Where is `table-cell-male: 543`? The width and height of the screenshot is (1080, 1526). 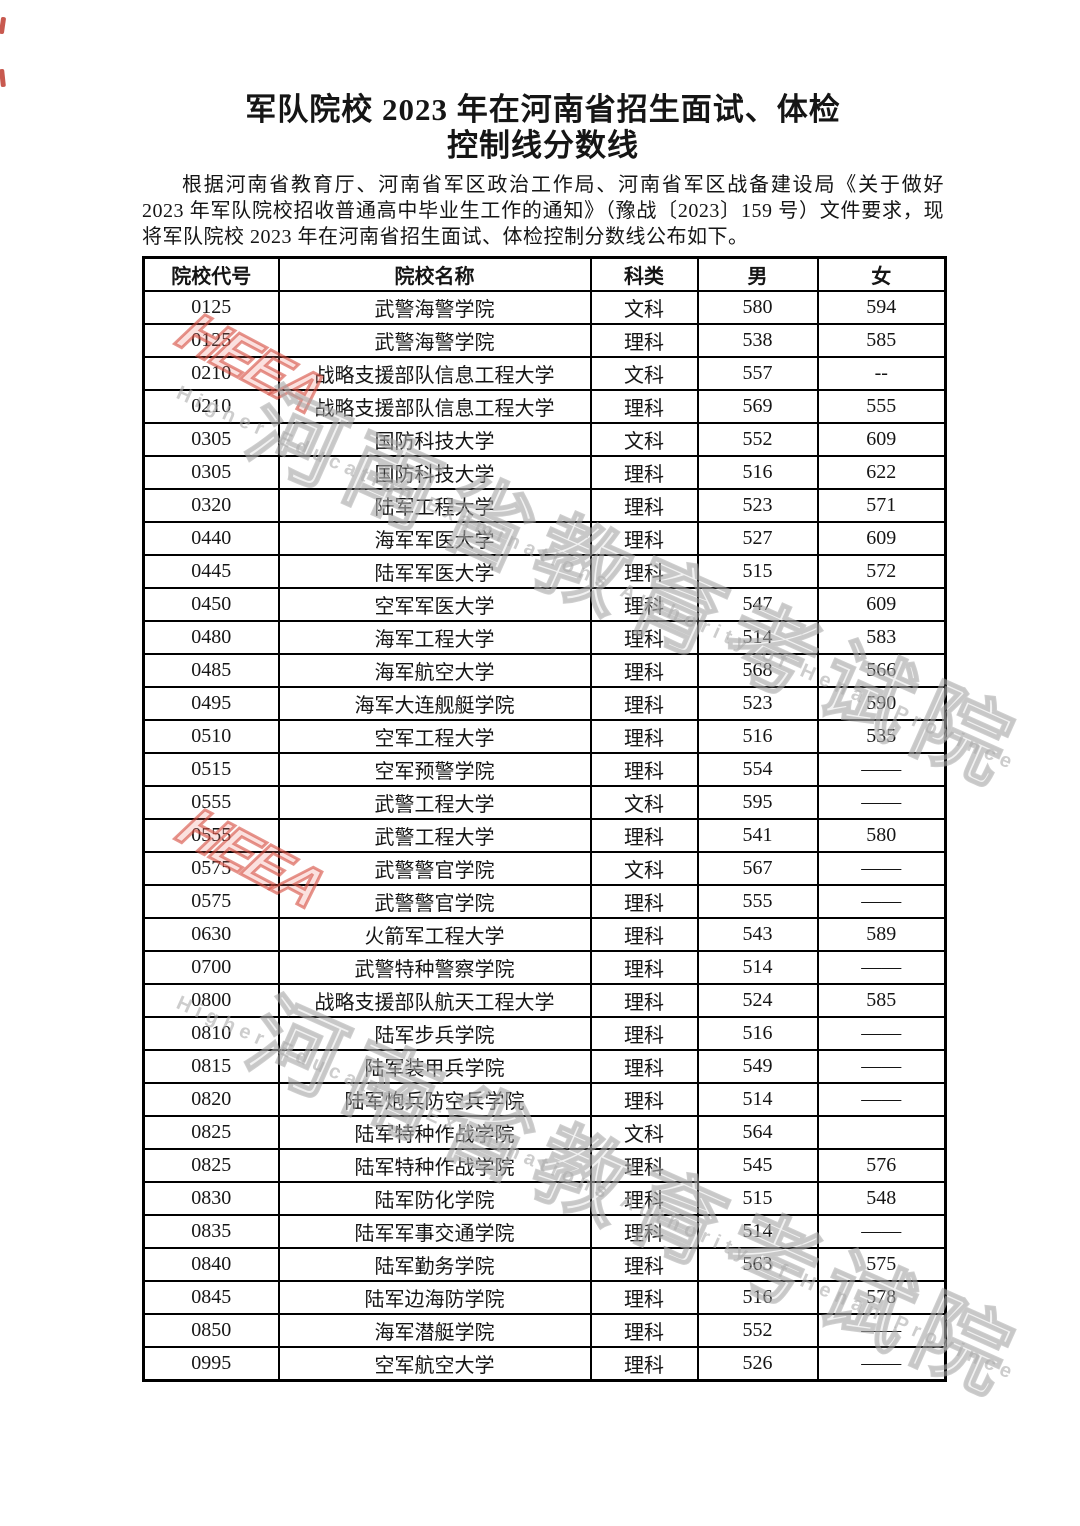 table-cell-male: 543 is located at coordinates (757, 934).